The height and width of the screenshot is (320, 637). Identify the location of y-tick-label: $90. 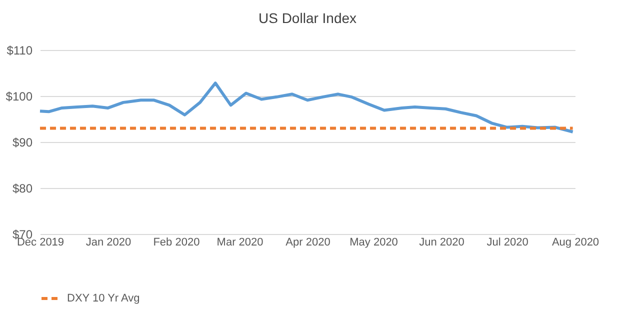
(22, 143).